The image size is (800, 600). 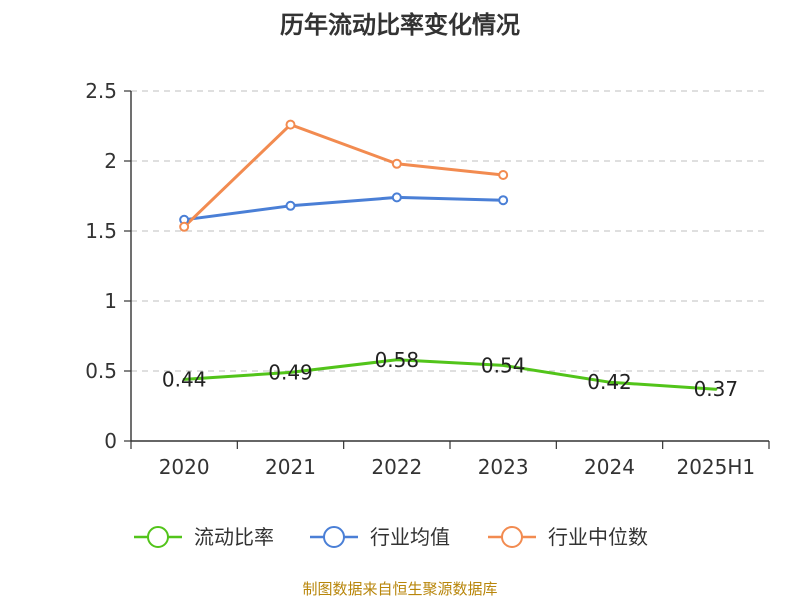 I want to click on legend-label: 行业中位数, so click(x=598, y=537).